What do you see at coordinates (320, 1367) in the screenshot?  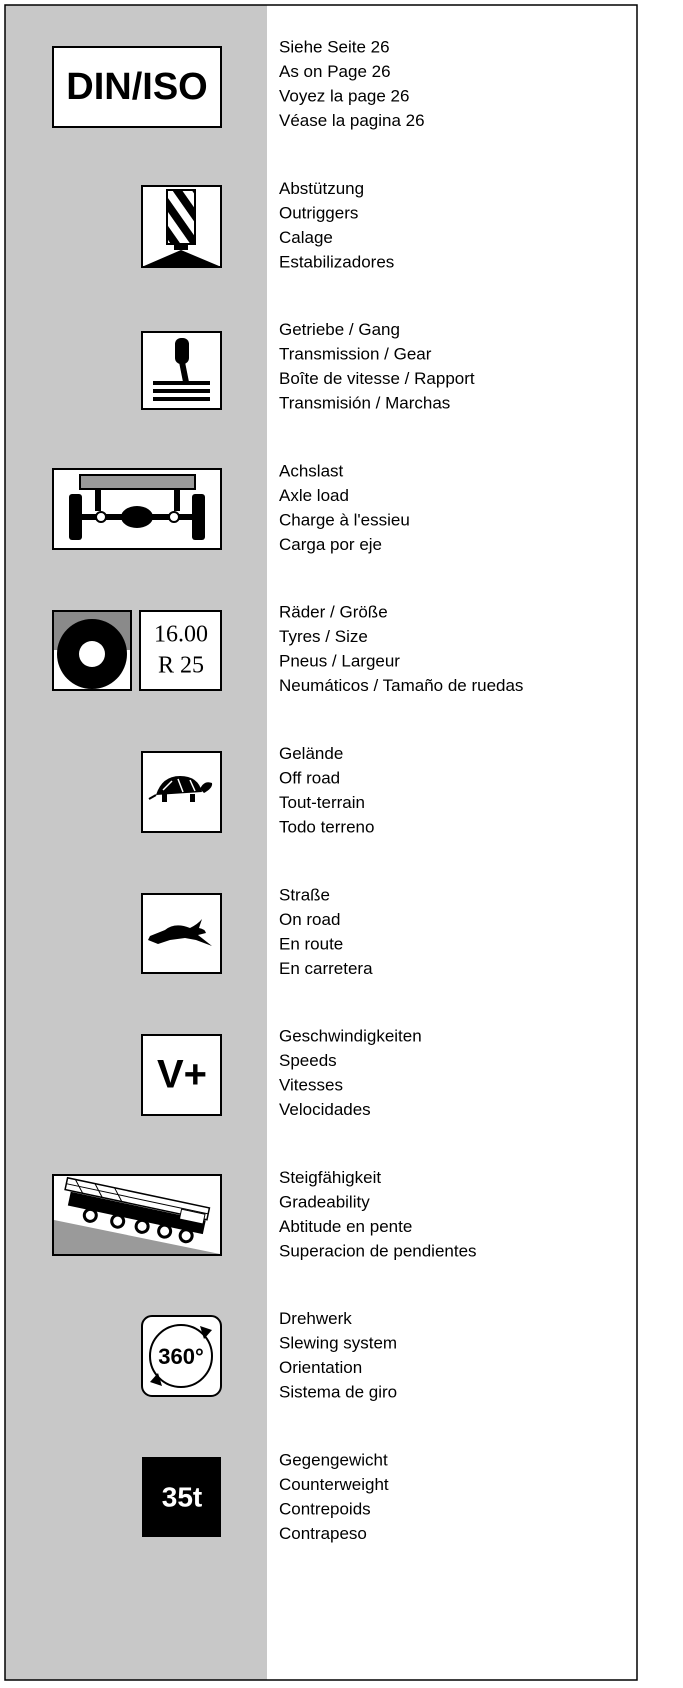 I see `description-line: Orientation` at bounding box center [320, 1367].